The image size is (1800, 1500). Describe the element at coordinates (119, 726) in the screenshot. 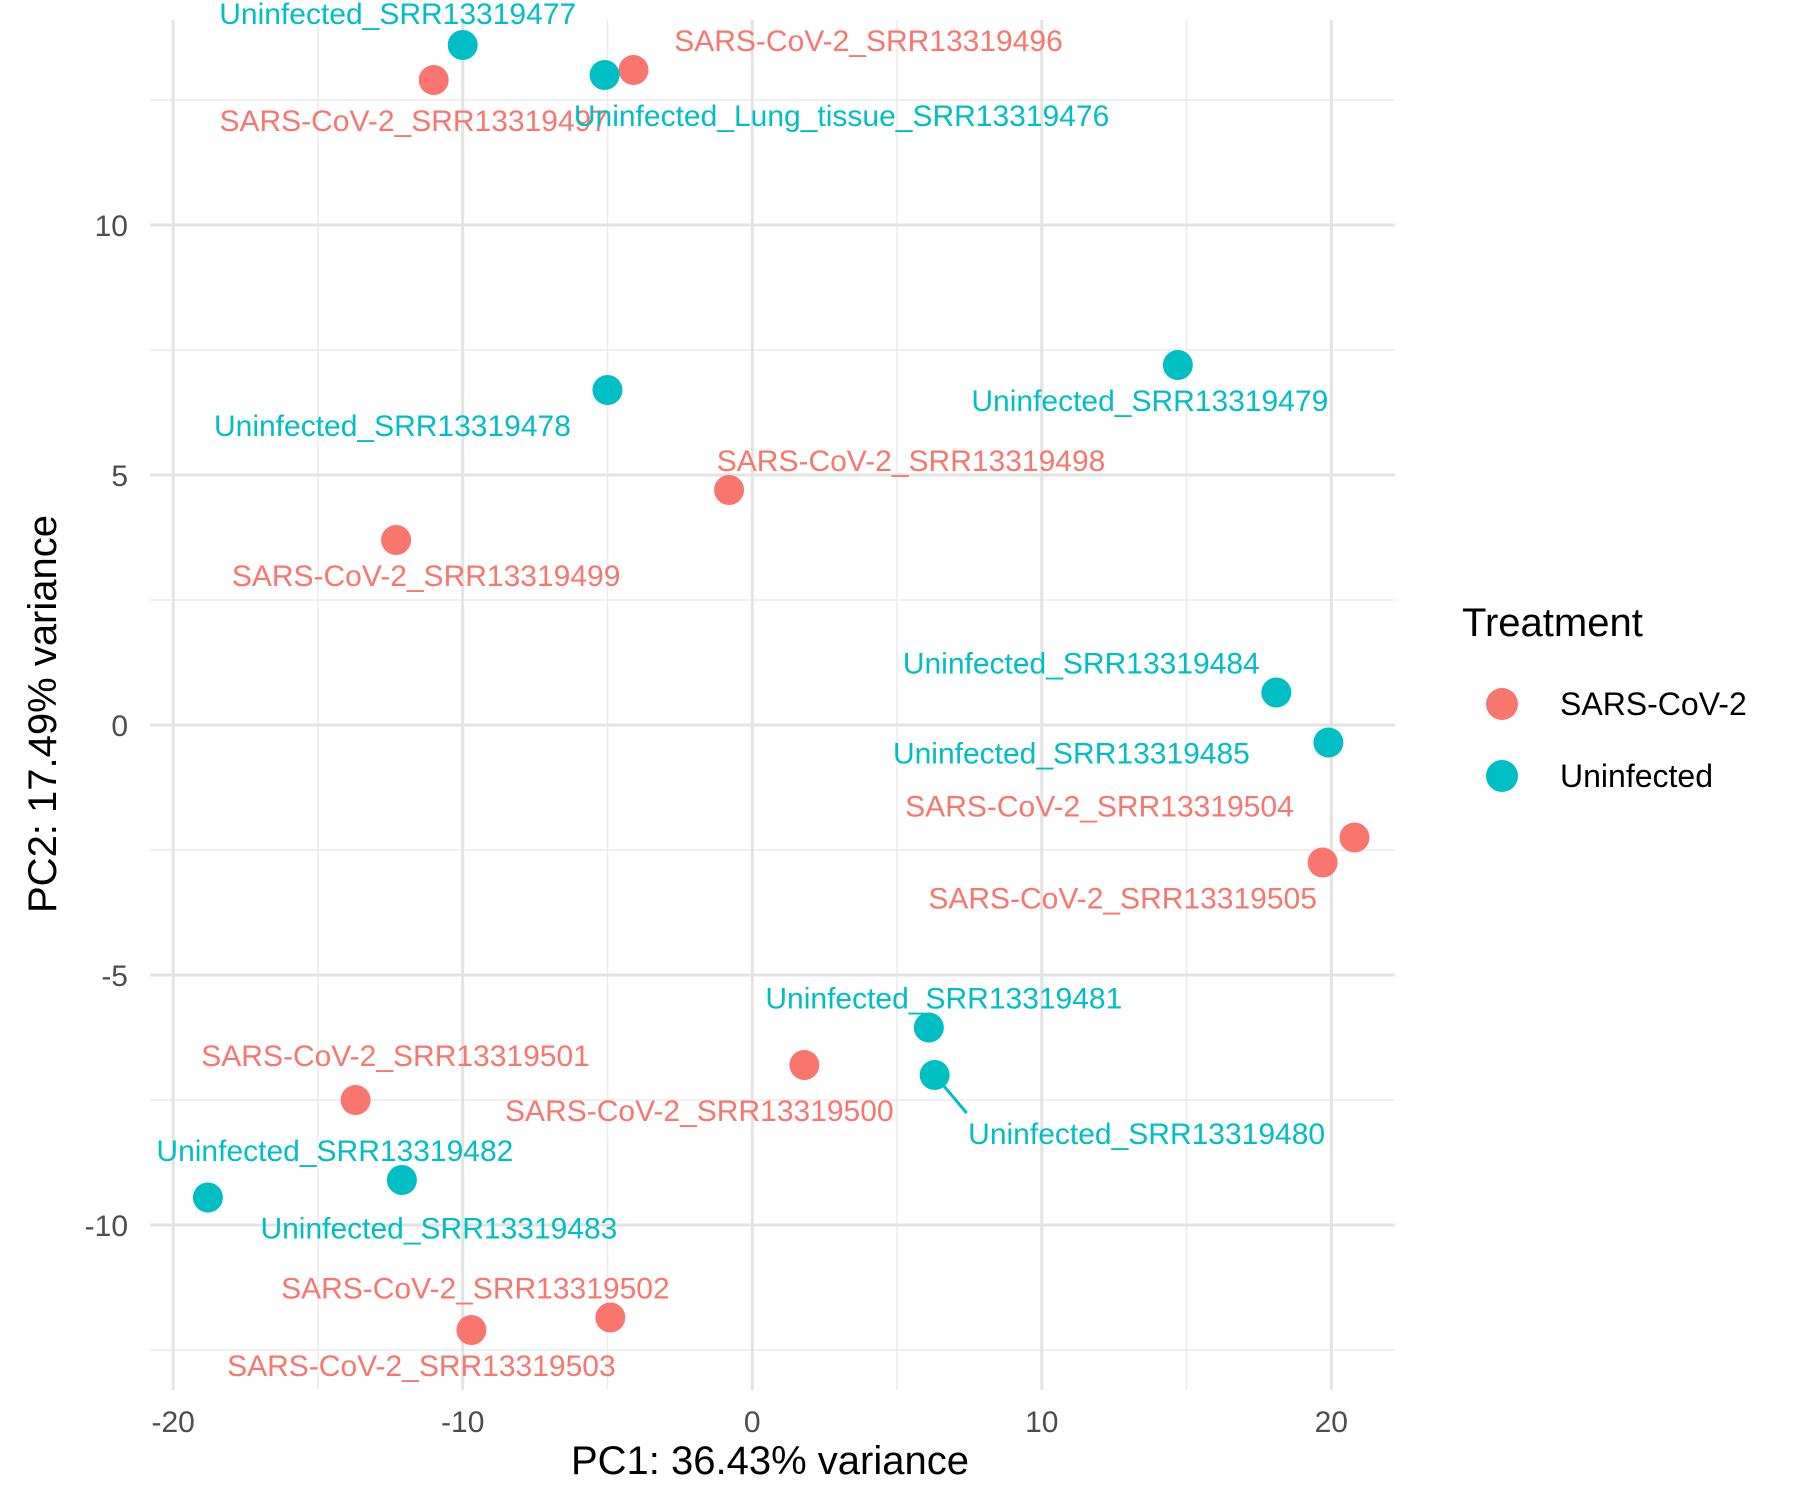

I see `y-tick-label: 0` at that location.